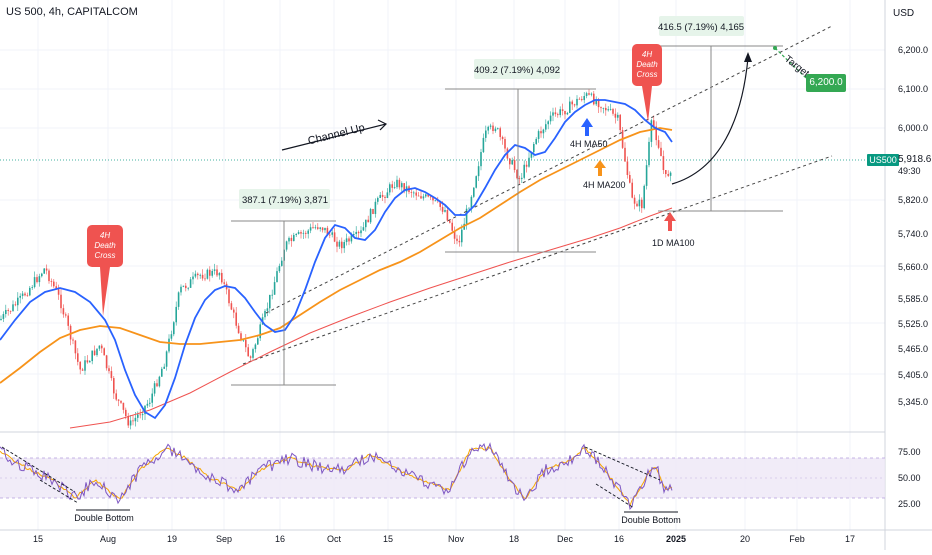  Describe the element at coordinates (904, 13) in the screenshot. I see `currency-label: USD` at that location.